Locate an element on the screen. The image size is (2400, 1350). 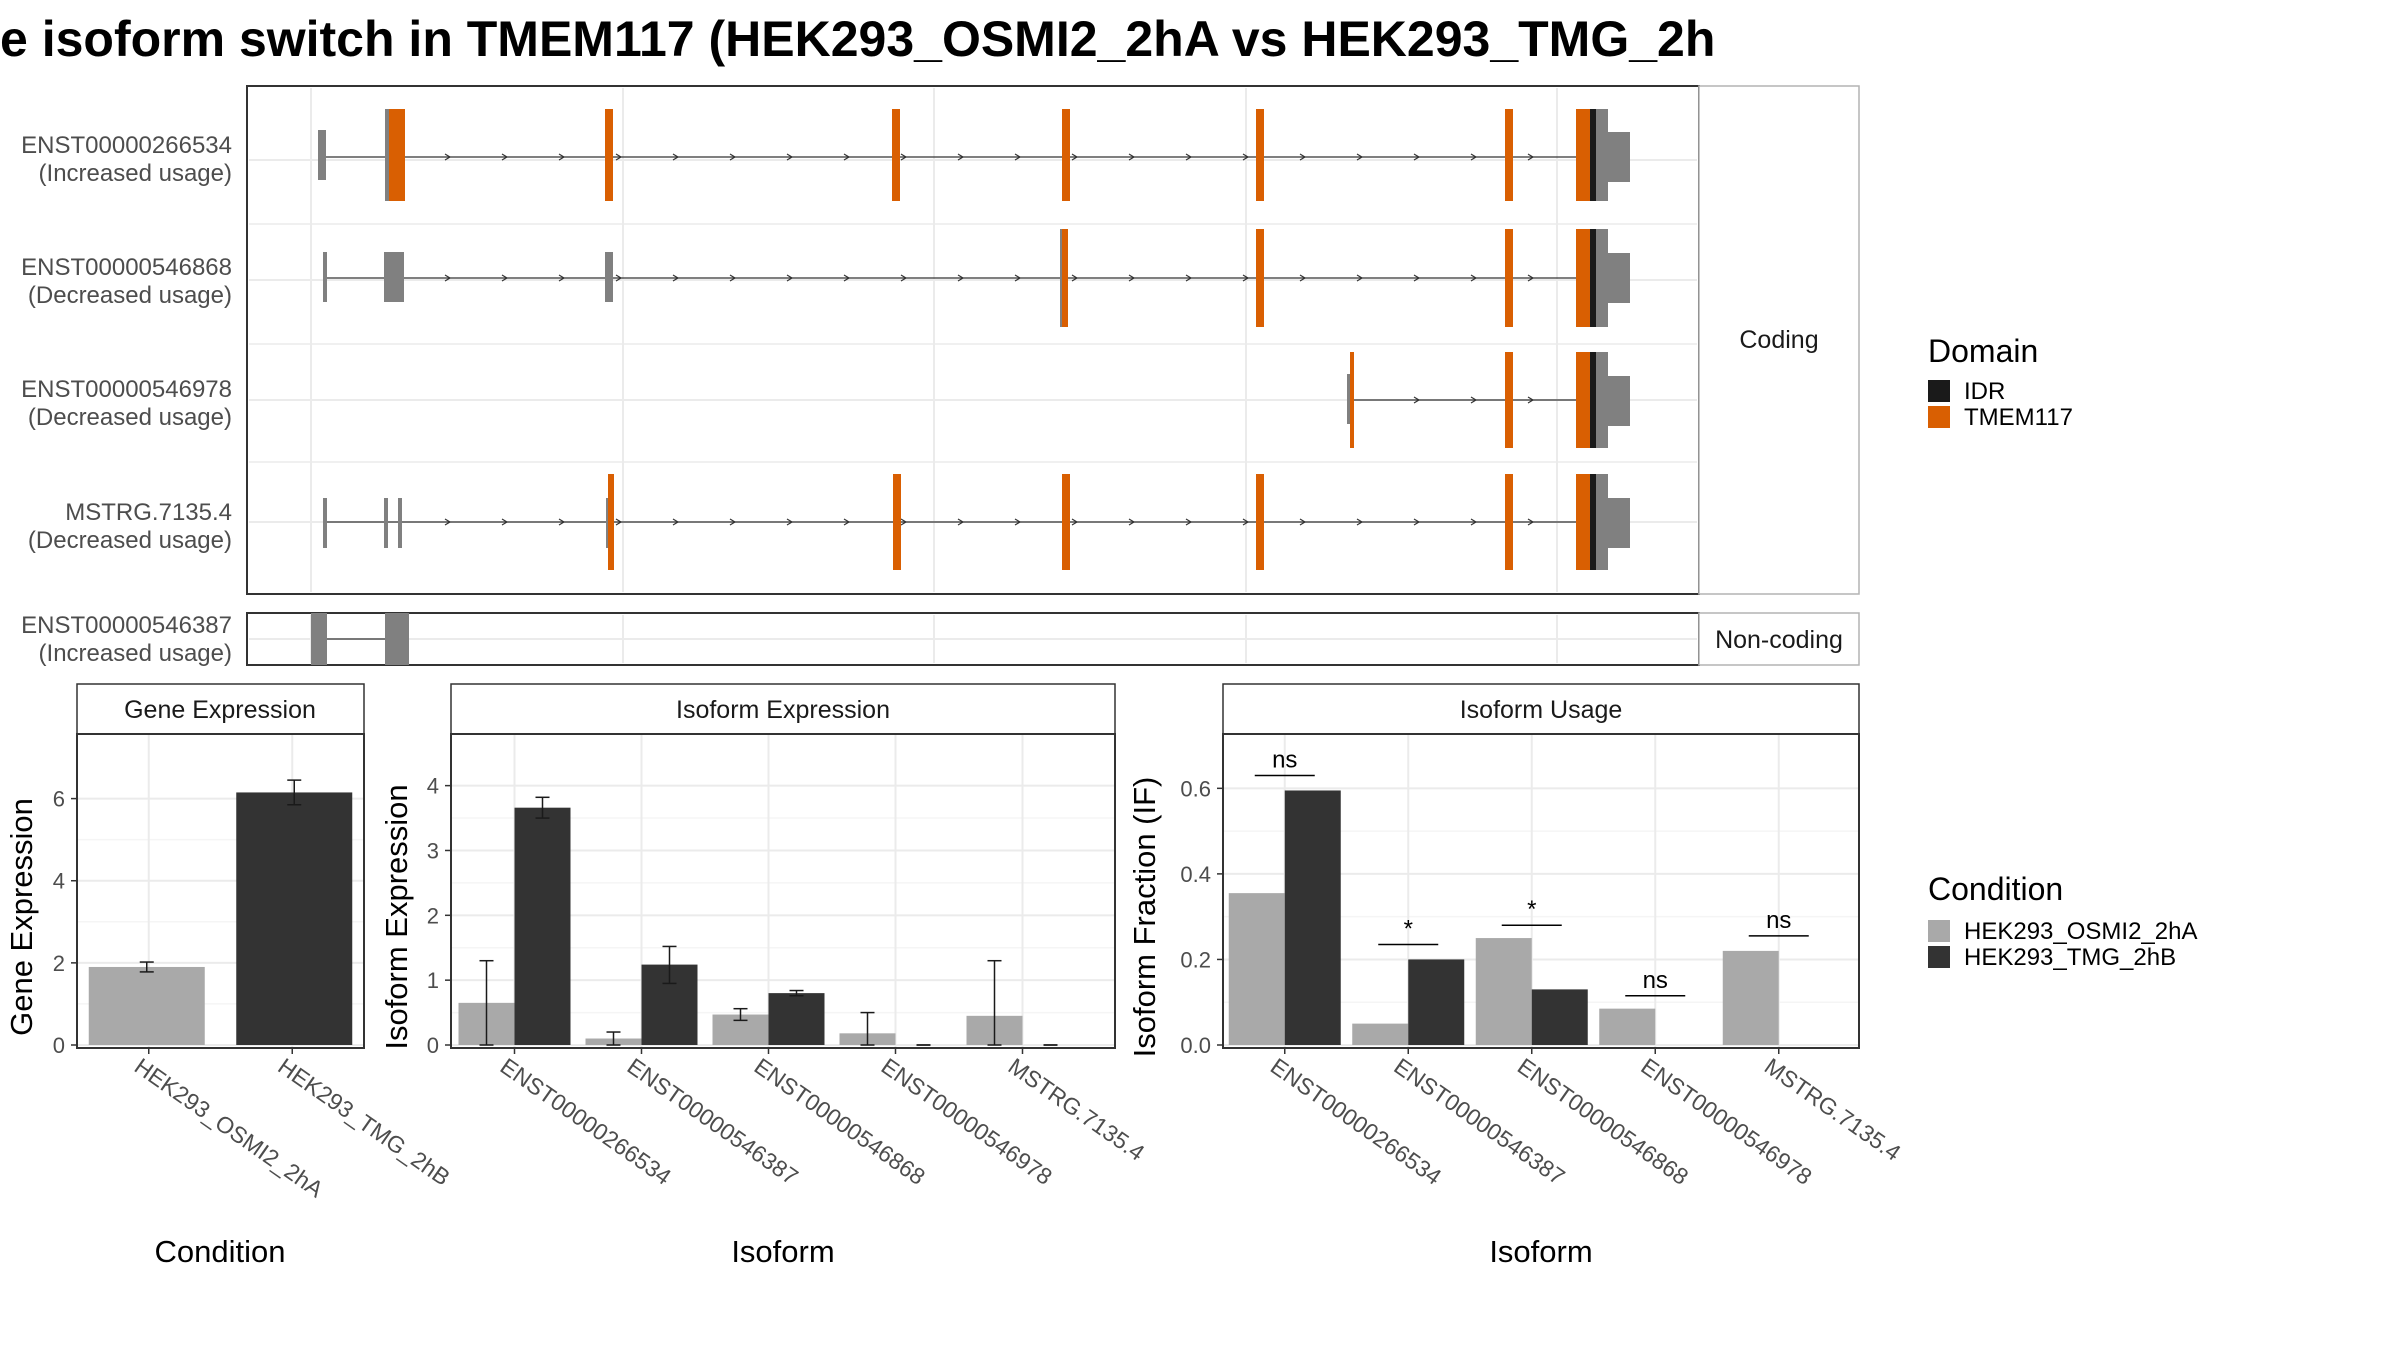
chart-strip-title: Isoform Expression is located at coordinates (783, 710).